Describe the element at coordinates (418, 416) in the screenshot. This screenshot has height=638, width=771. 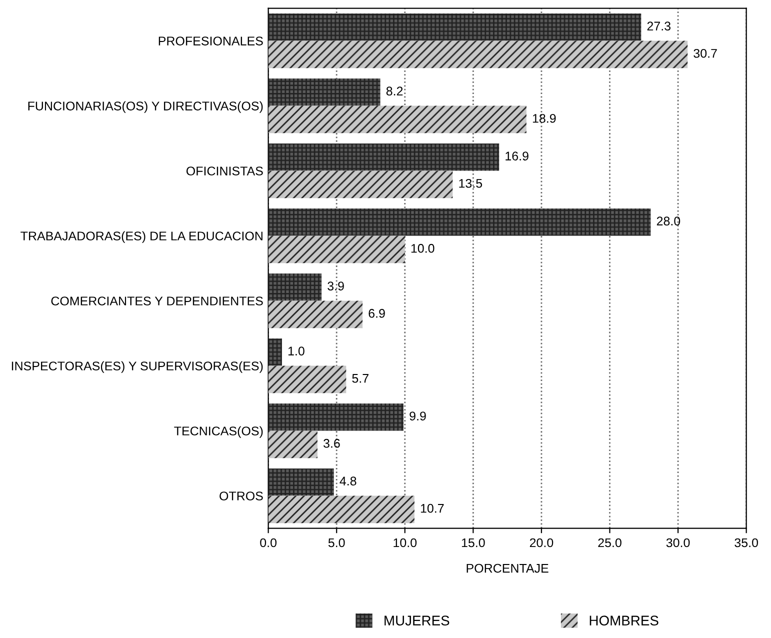
I see `data-label: 9.9` at that location.